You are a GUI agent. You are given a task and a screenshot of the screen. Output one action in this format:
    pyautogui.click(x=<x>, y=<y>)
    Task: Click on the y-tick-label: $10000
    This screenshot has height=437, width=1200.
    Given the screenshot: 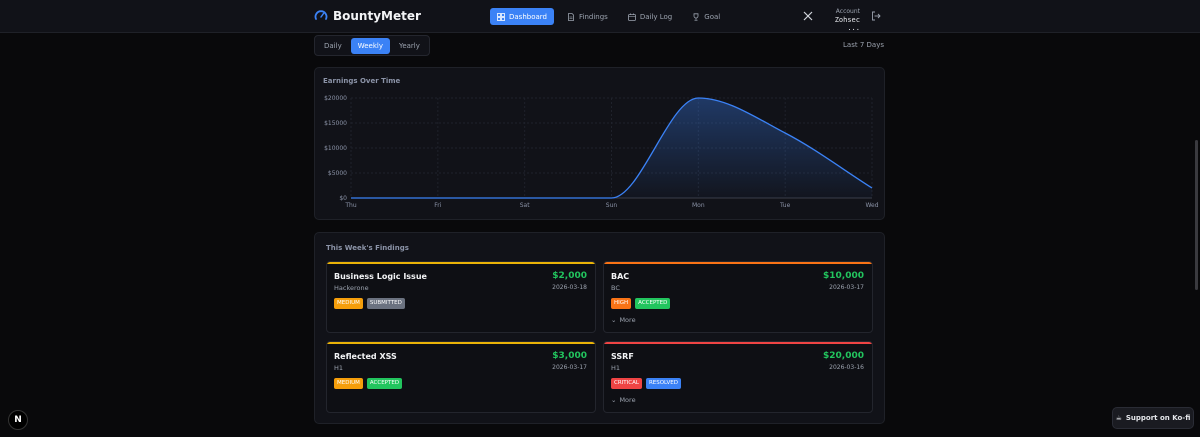 What is the action you would take?
    pyautogui.click(x=335, y=148)
    